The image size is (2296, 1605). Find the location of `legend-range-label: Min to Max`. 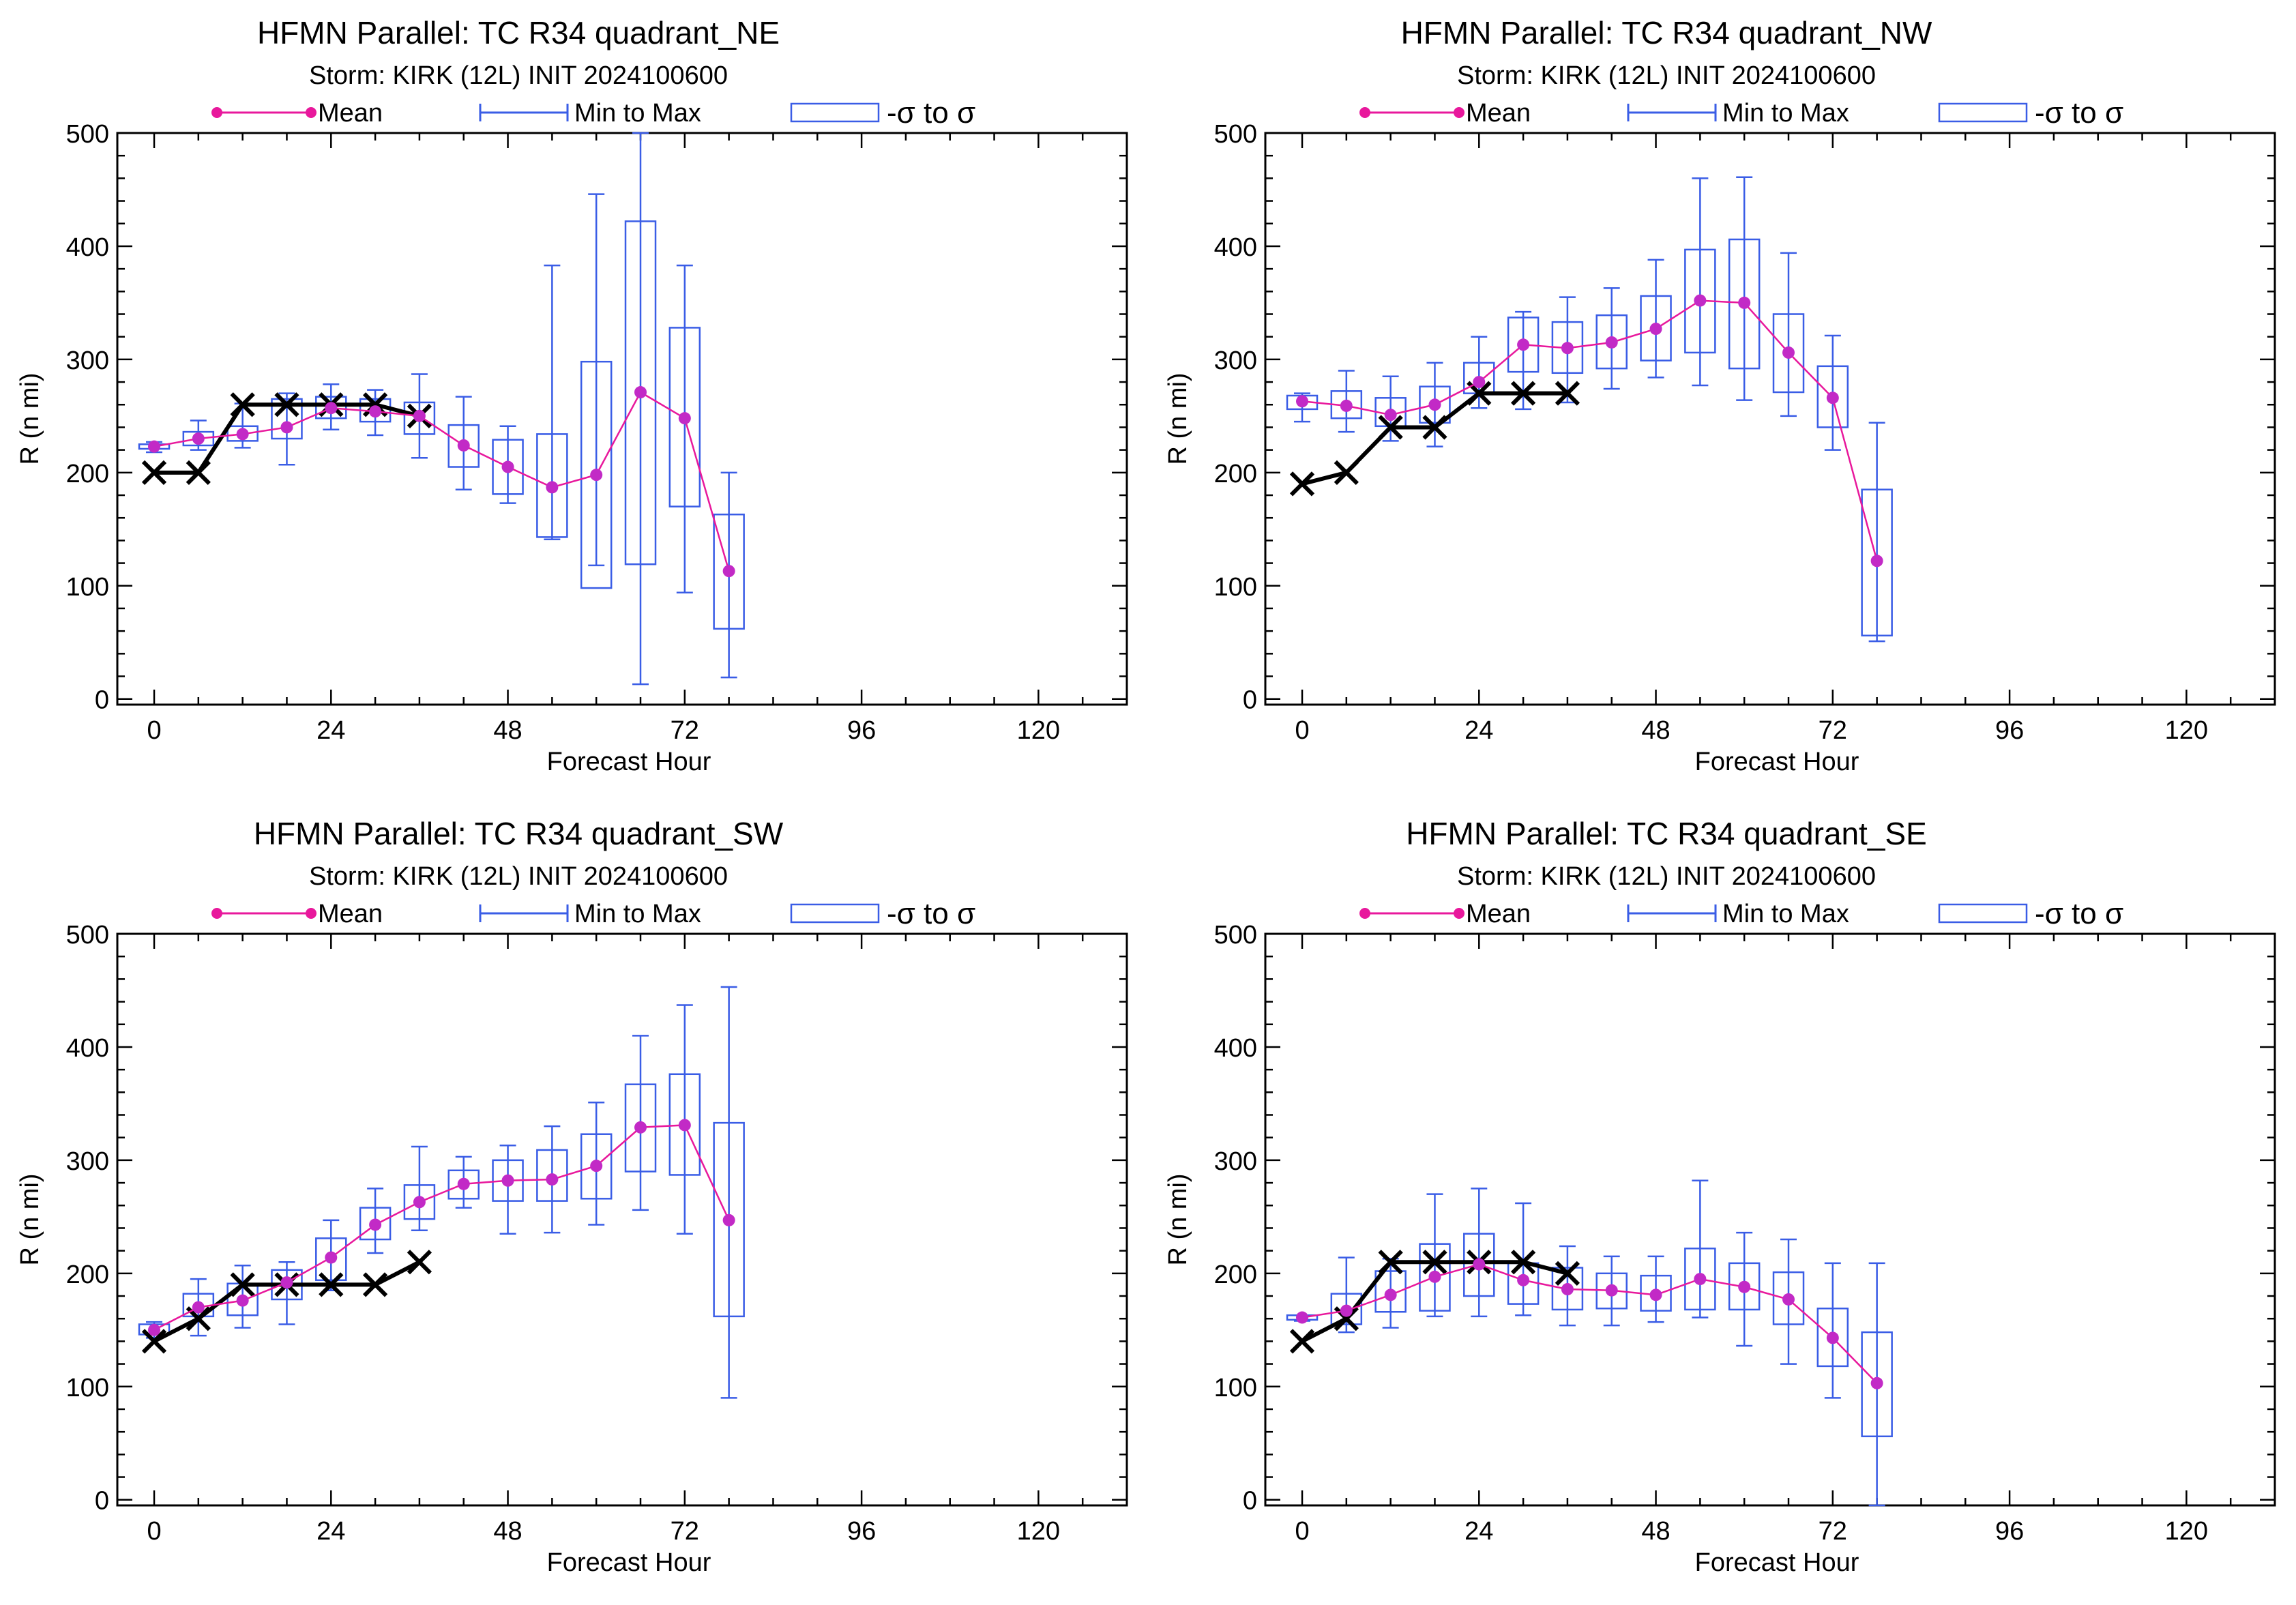

legend-range-label: Min to Max is located at coordinates (1786, 114).